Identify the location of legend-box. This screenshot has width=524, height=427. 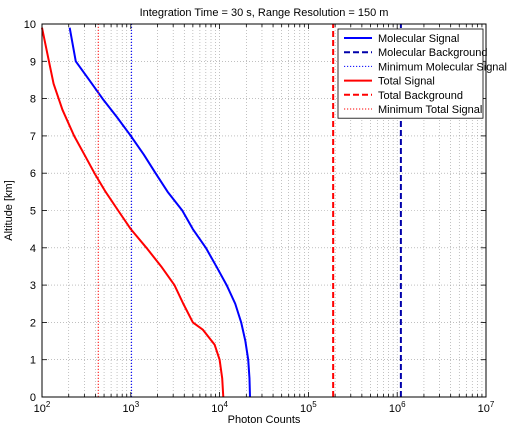
(410, 73).